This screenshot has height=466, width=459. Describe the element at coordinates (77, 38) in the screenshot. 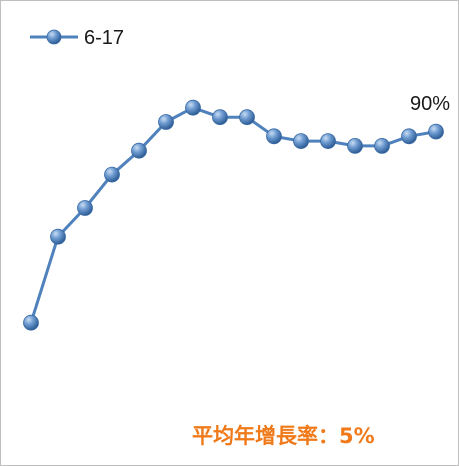

I see `legend: 6-17` at that location.